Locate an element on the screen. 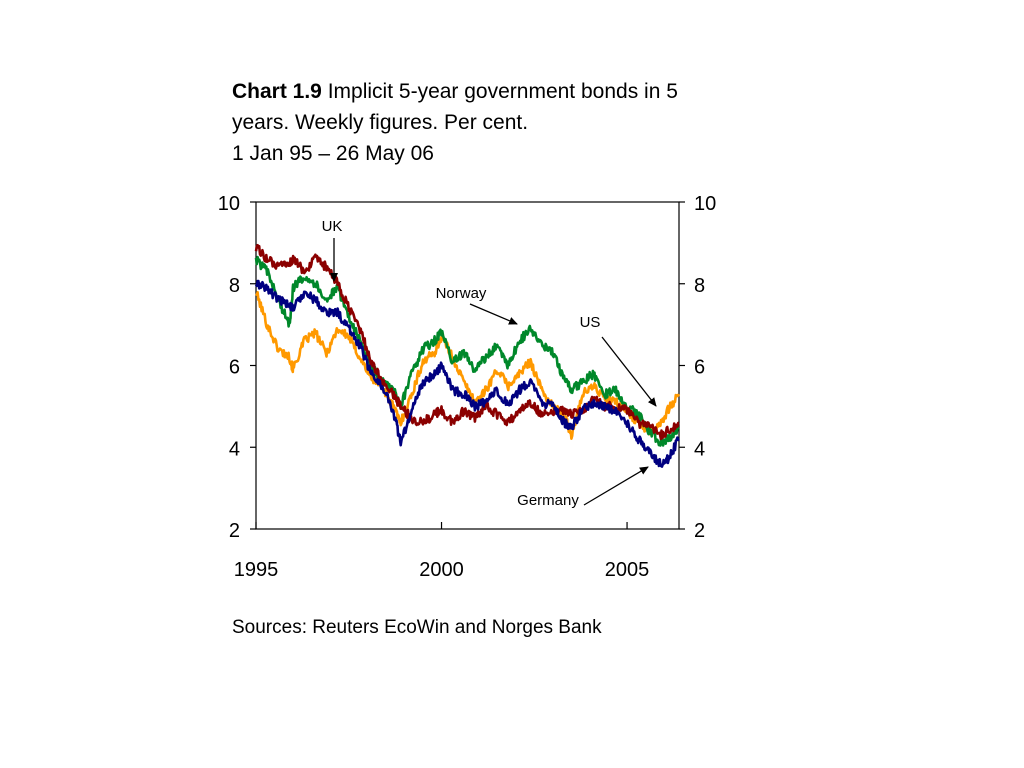 This screenshot has width=1024, height=768. annotation-uk: UK is located at coordinates (332, 250).